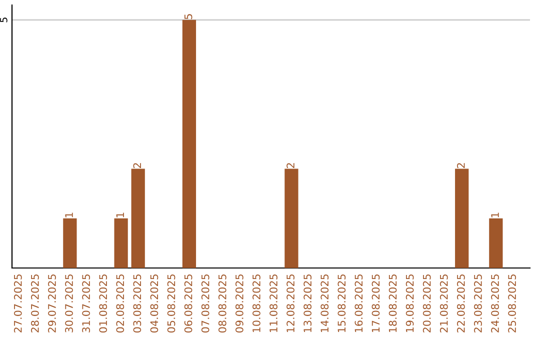 This screenshot has width=540, height=340. I want to click on x-tick-label: 05.08.2025, so click(171, 303).